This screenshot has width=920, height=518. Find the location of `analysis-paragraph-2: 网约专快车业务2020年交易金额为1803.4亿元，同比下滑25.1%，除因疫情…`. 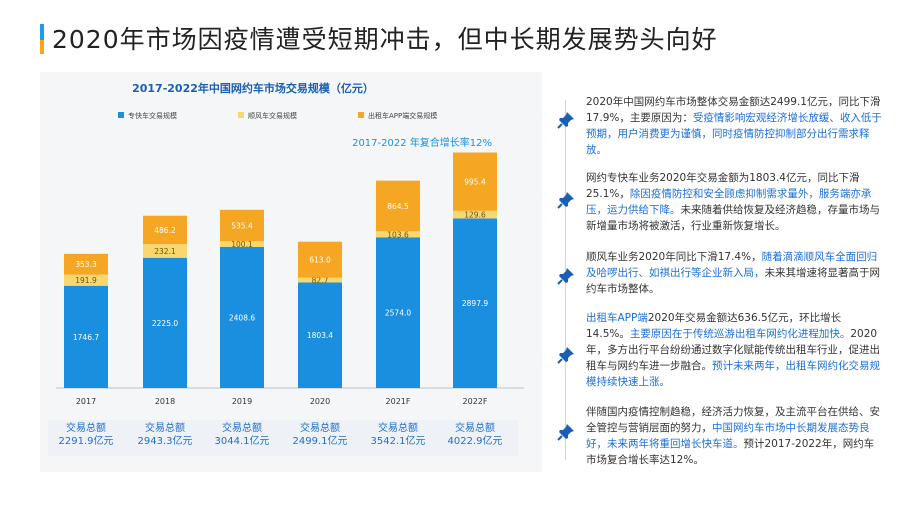

analysis-paragraph-2: 网约专快车业务2020年交易金额为1803.4亿元，同比下滑25.1%，除因疫情… is located at coordinates (734, 202).